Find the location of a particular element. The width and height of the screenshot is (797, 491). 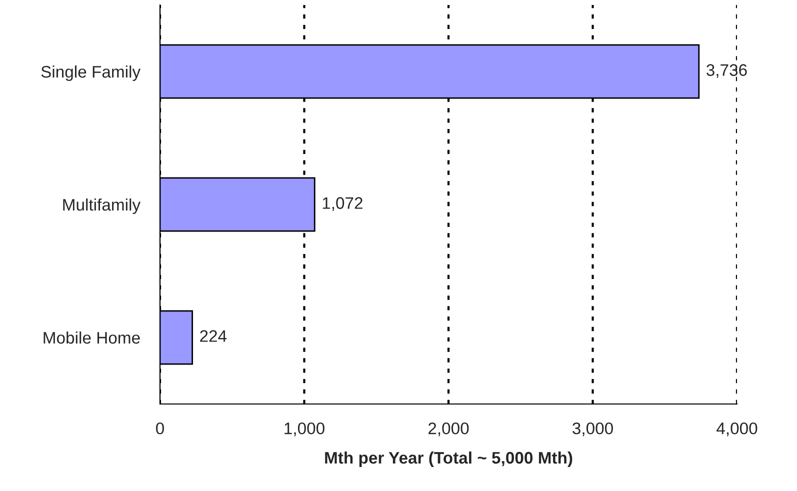

x-tick-label: 2,000 is located at coordinates (448, 429).